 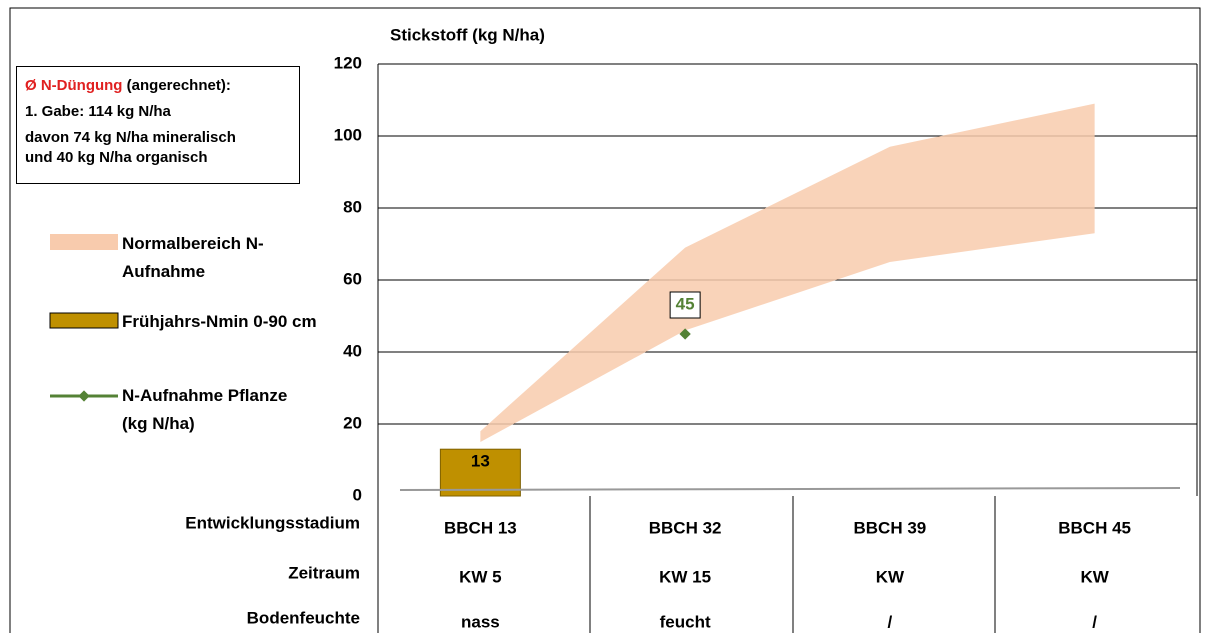 I want to click on info-line: davon 74 kg N/ha mineralisch, so click(x=130, y=137).